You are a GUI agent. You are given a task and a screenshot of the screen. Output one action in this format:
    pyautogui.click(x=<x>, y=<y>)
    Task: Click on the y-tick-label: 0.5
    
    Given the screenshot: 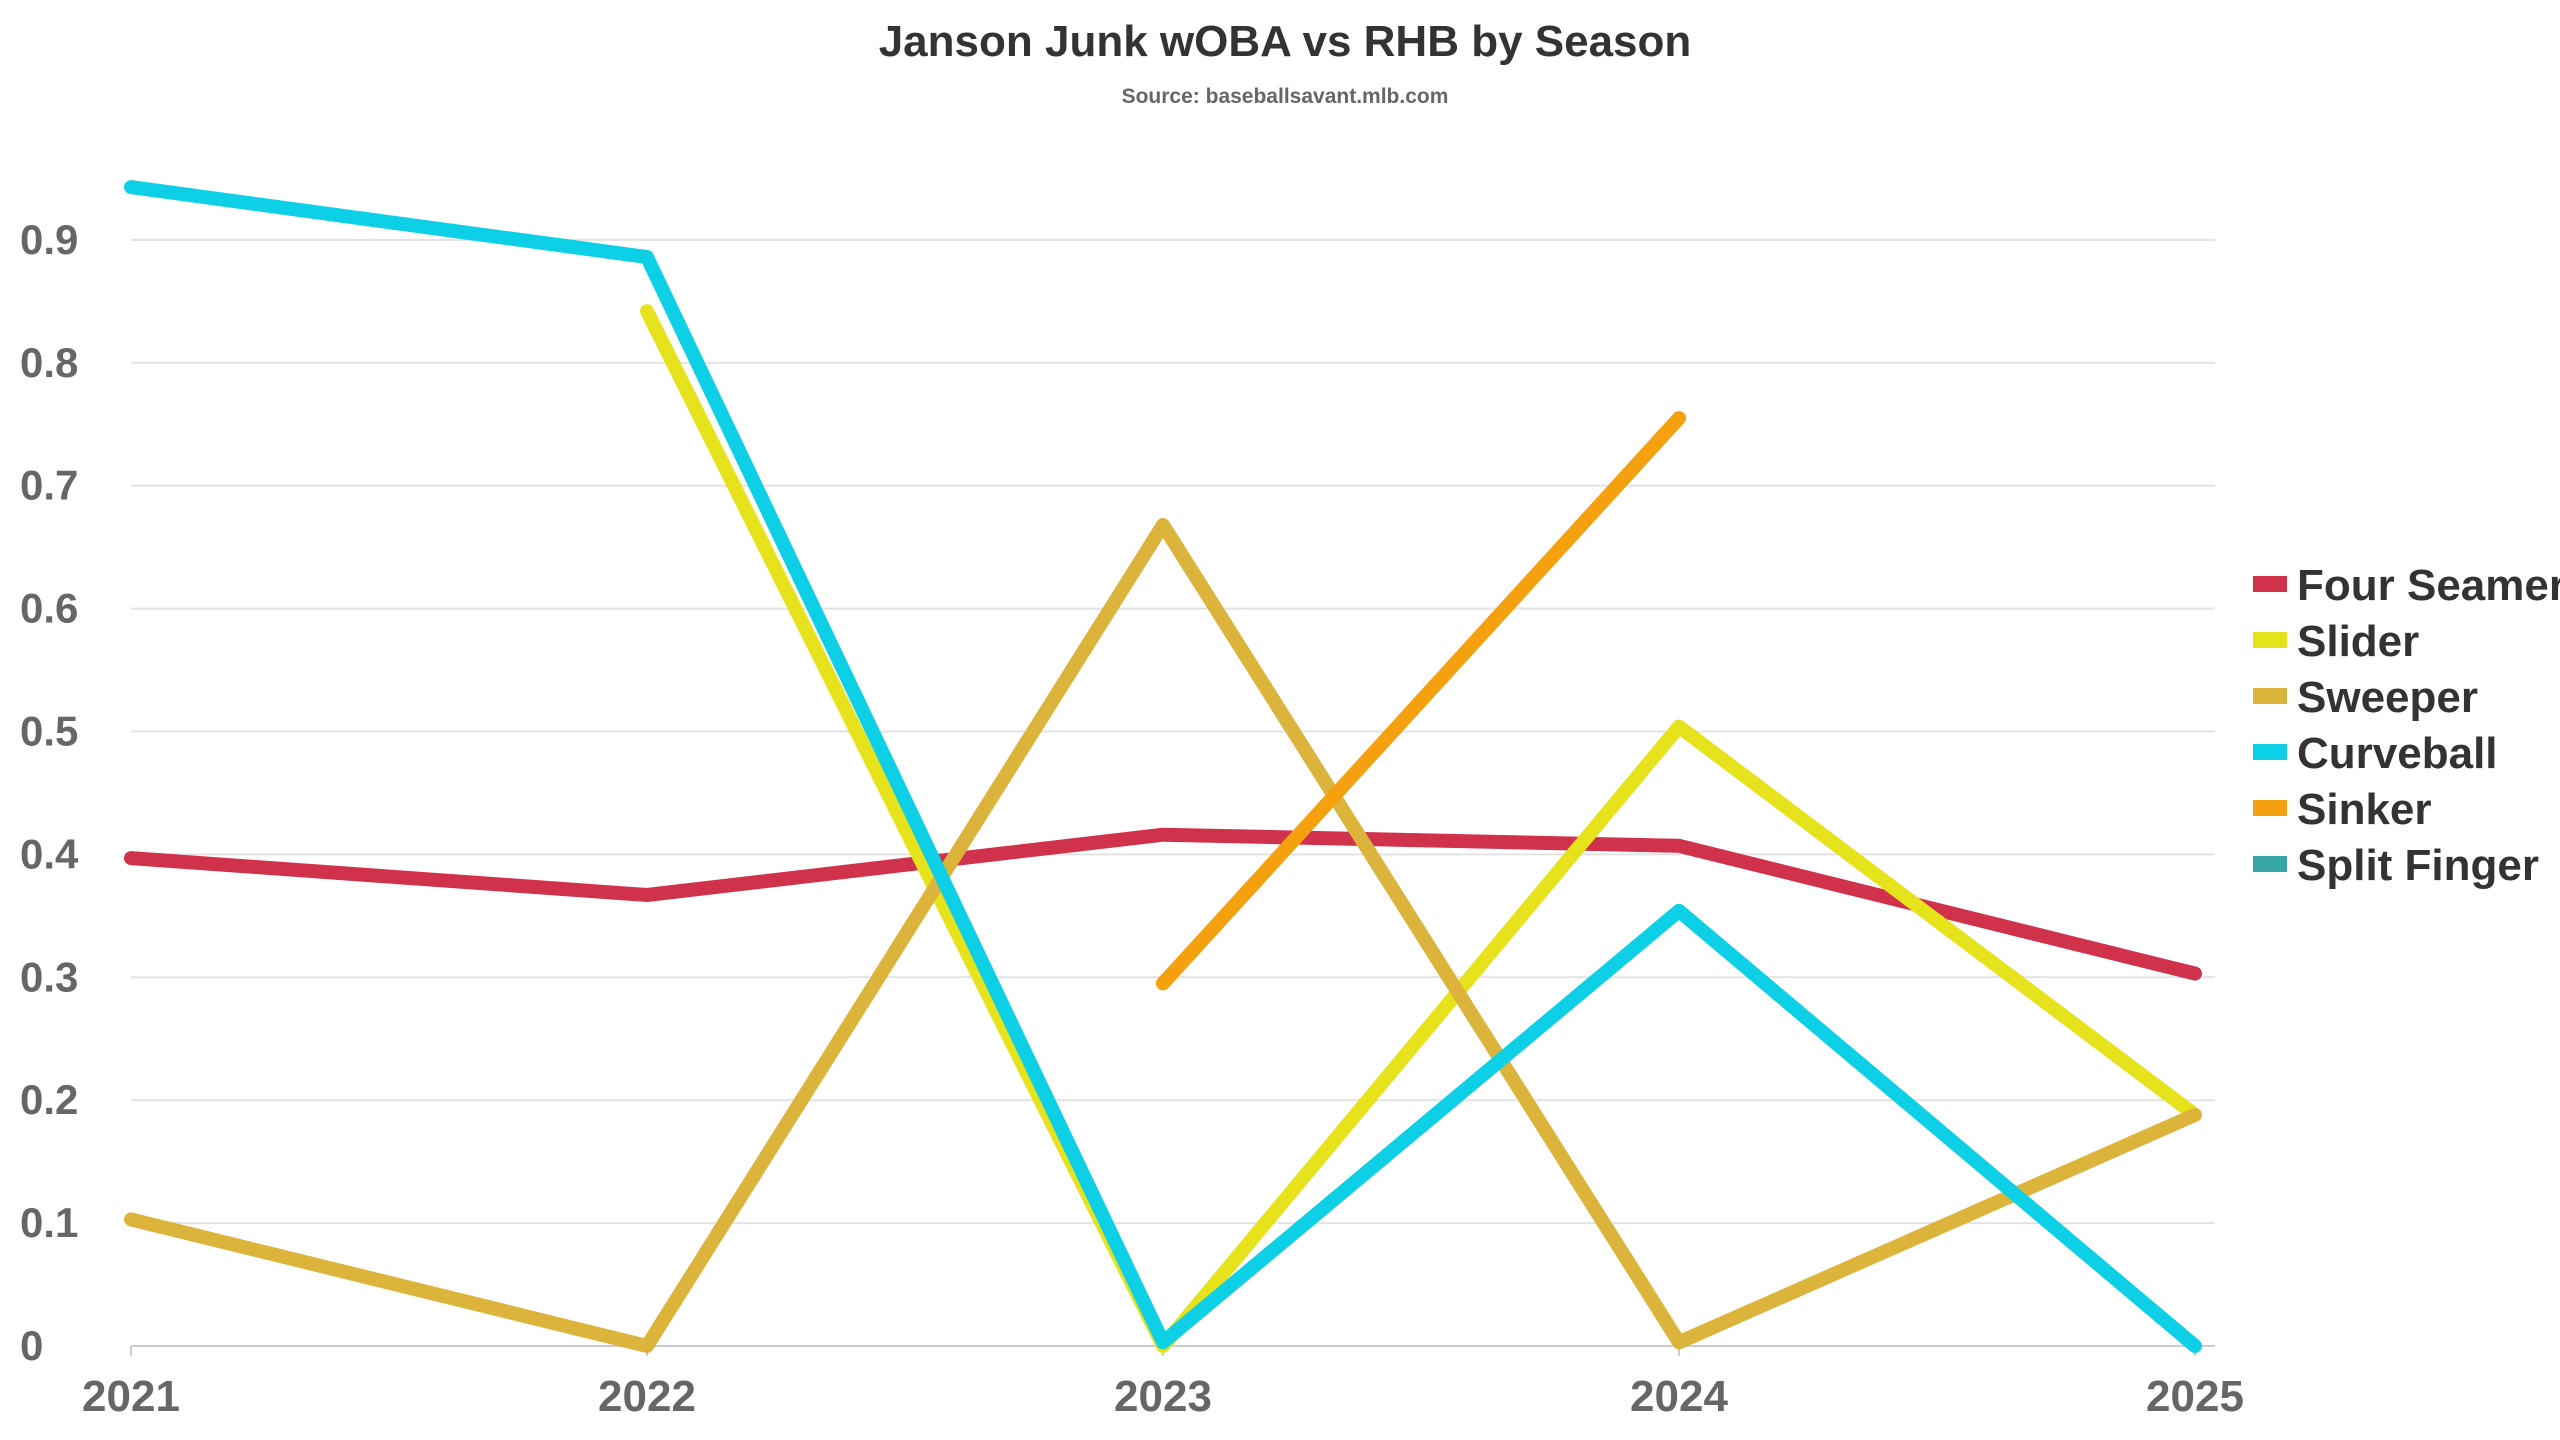 What is the action you would take?
    pyautogui.click(x=49, y=731)
    